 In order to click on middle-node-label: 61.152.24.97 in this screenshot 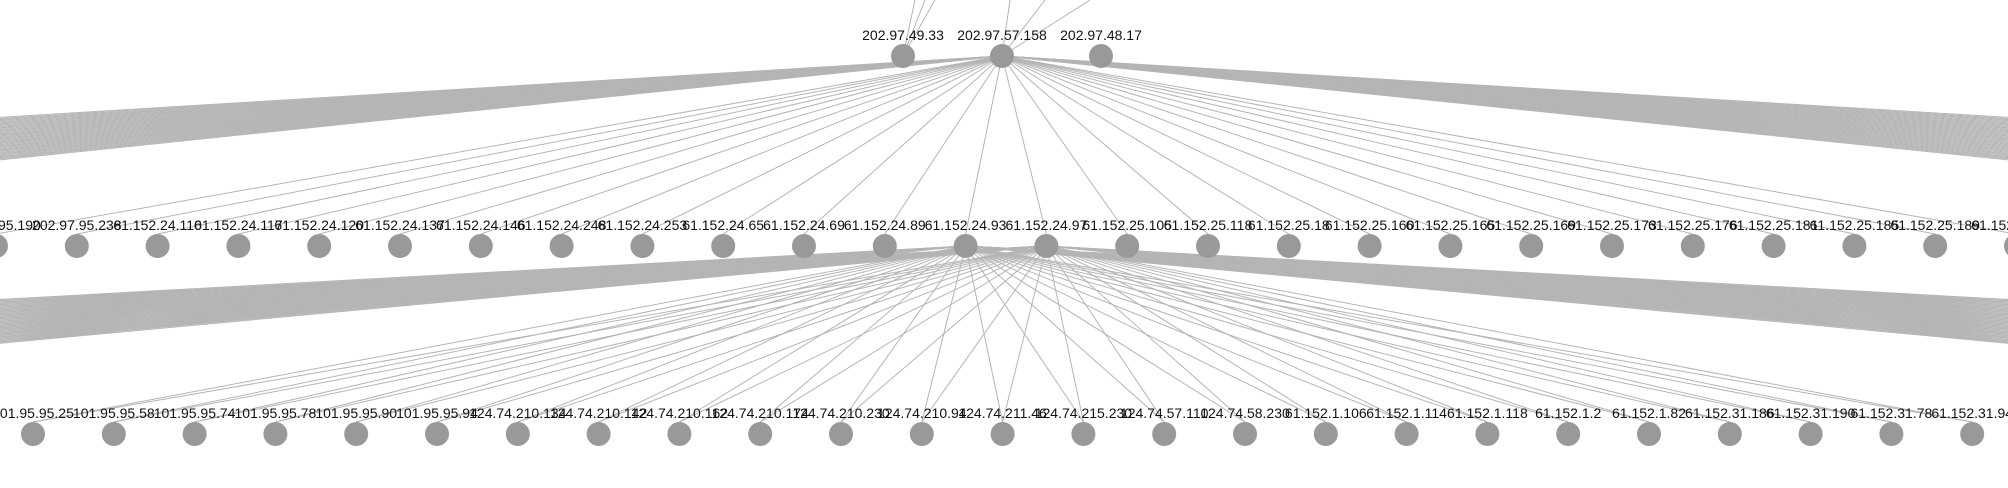, I will do `click(1047, 225)`.